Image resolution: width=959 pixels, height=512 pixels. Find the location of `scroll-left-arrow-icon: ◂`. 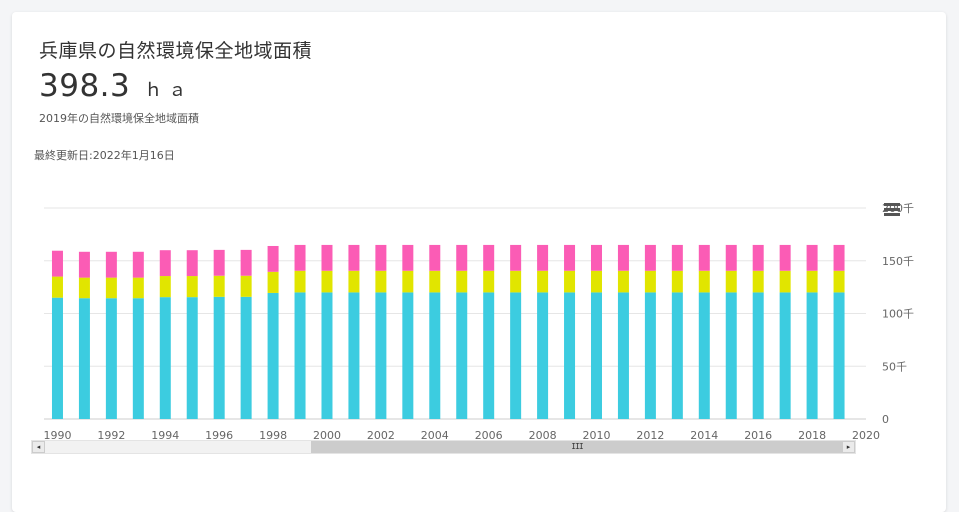

scroll-left-arrow-icon: ◂ is located at coordinates (38, 447).